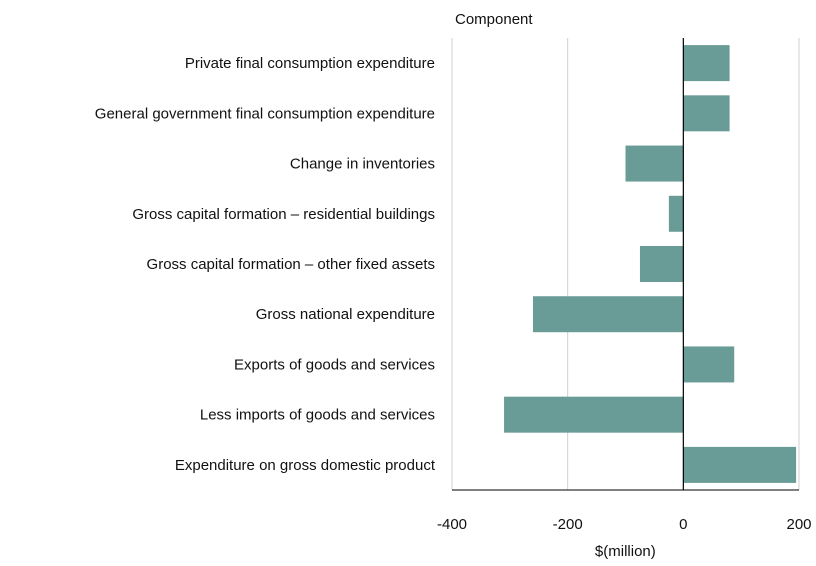 The image size is (816, 566). Describe the element at coordinates (683, 524) in the screenshot. I see `x-tick-label-2: 0` at that location.